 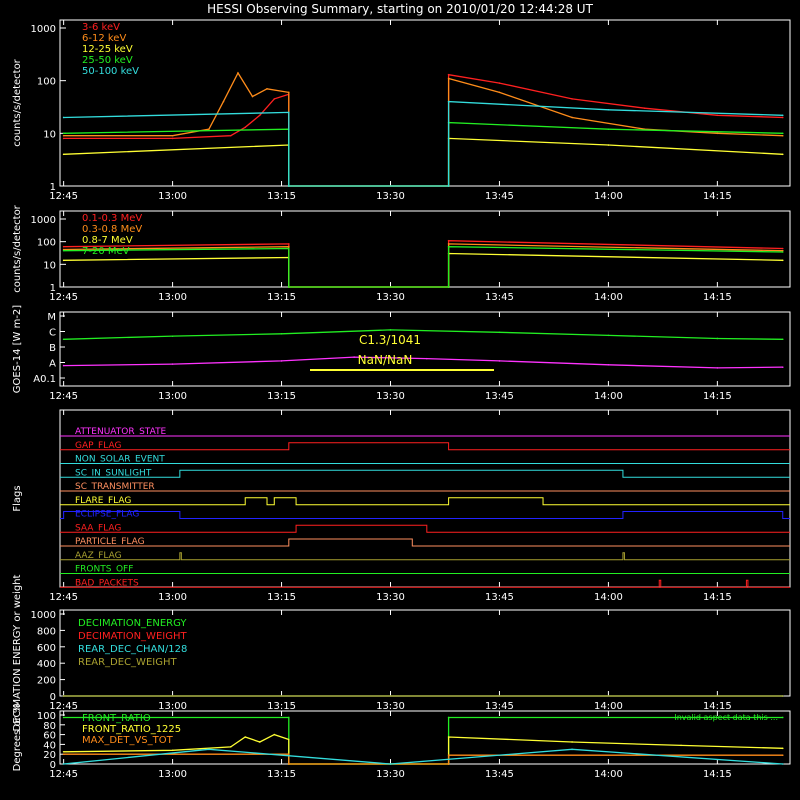 I want to click on y-tick-label: 1000, so click(x=43, y=615).